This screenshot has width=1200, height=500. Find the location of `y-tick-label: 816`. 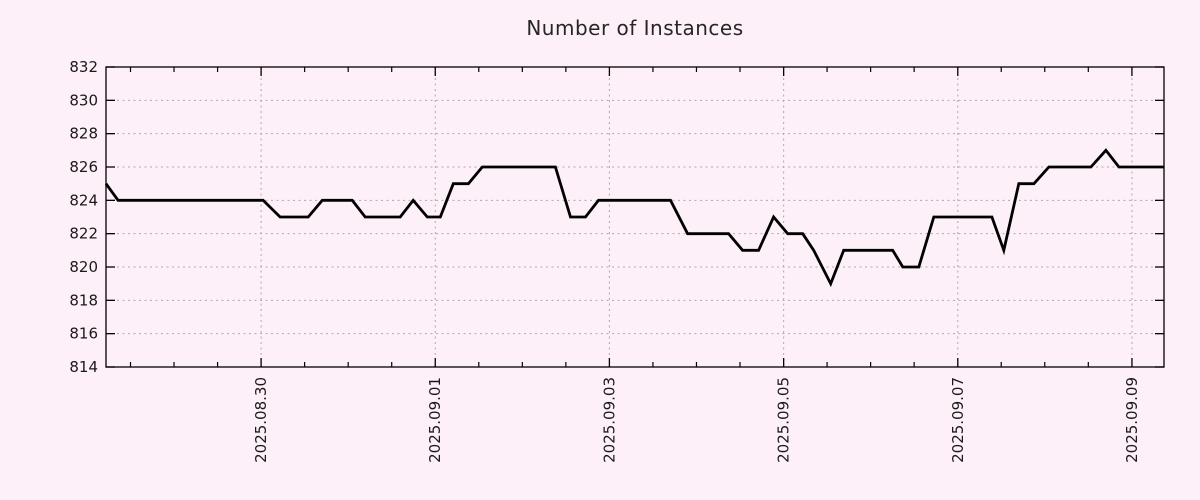

y-tick-label: 816 is located at coordinates (83, 334).